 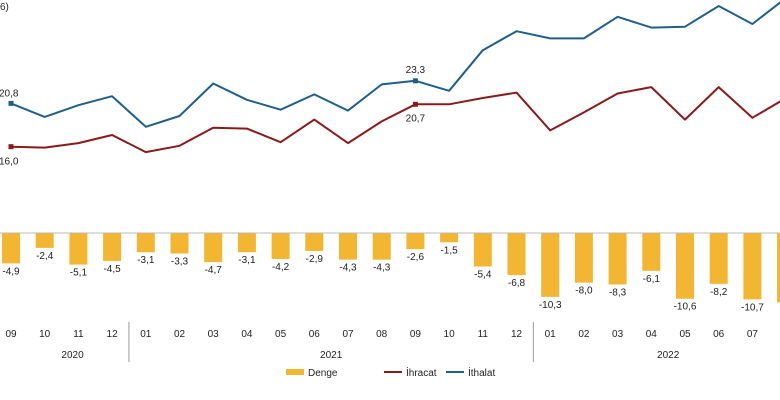 I want to click on ihracat-data-label: 20,7, so click(x=416, y=118).